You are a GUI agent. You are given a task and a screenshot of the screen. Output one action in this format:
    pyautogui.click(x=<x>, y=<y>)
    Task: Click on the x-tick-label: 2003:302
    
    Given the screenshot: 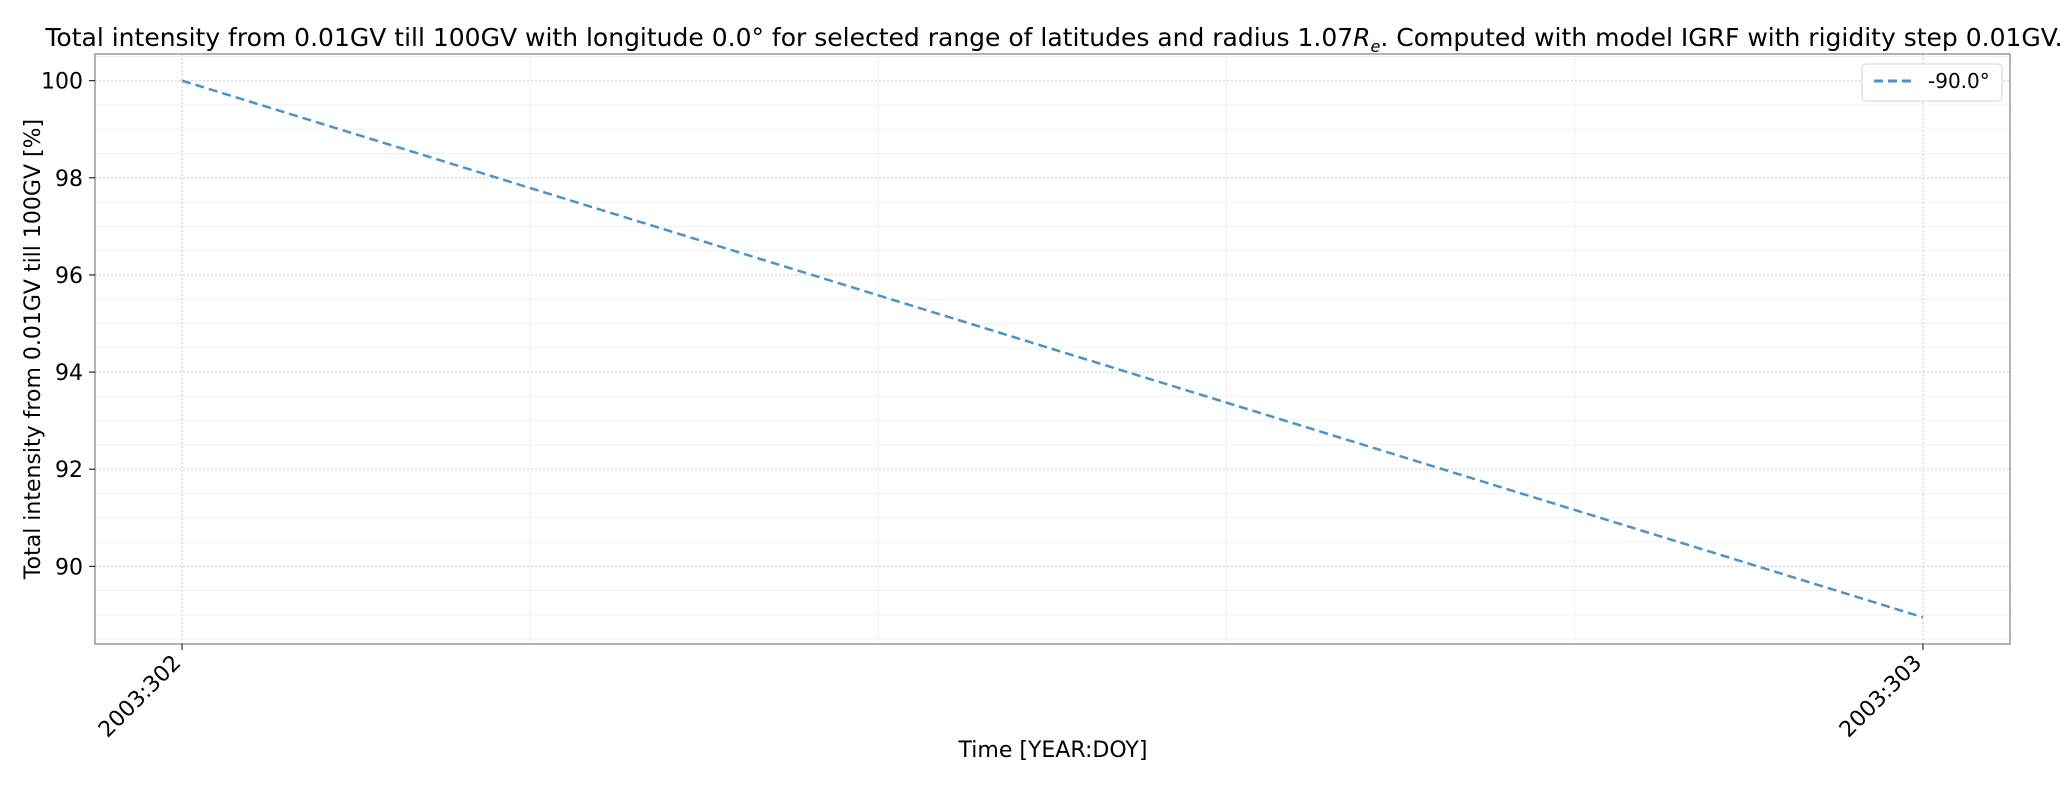 What is the action you would take?
    pyautogui.click(x=140, y=697)
    